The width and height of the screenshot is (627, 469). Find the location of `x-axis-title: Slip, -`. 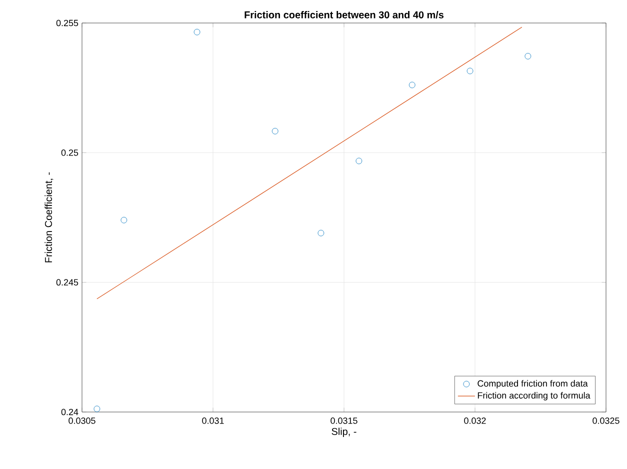

x-axis-title: Slip, - is located at coordinates (344, 432).